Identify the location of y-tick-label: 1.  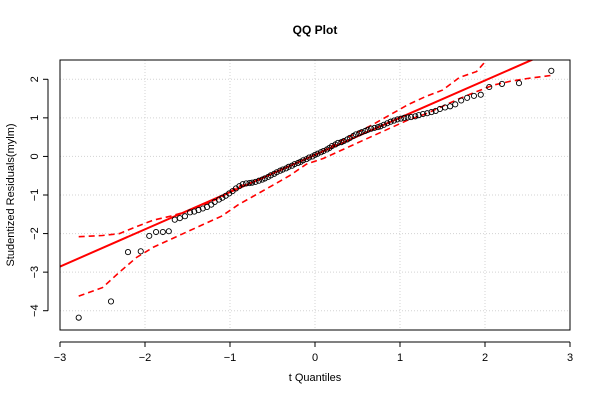
(35, 118).